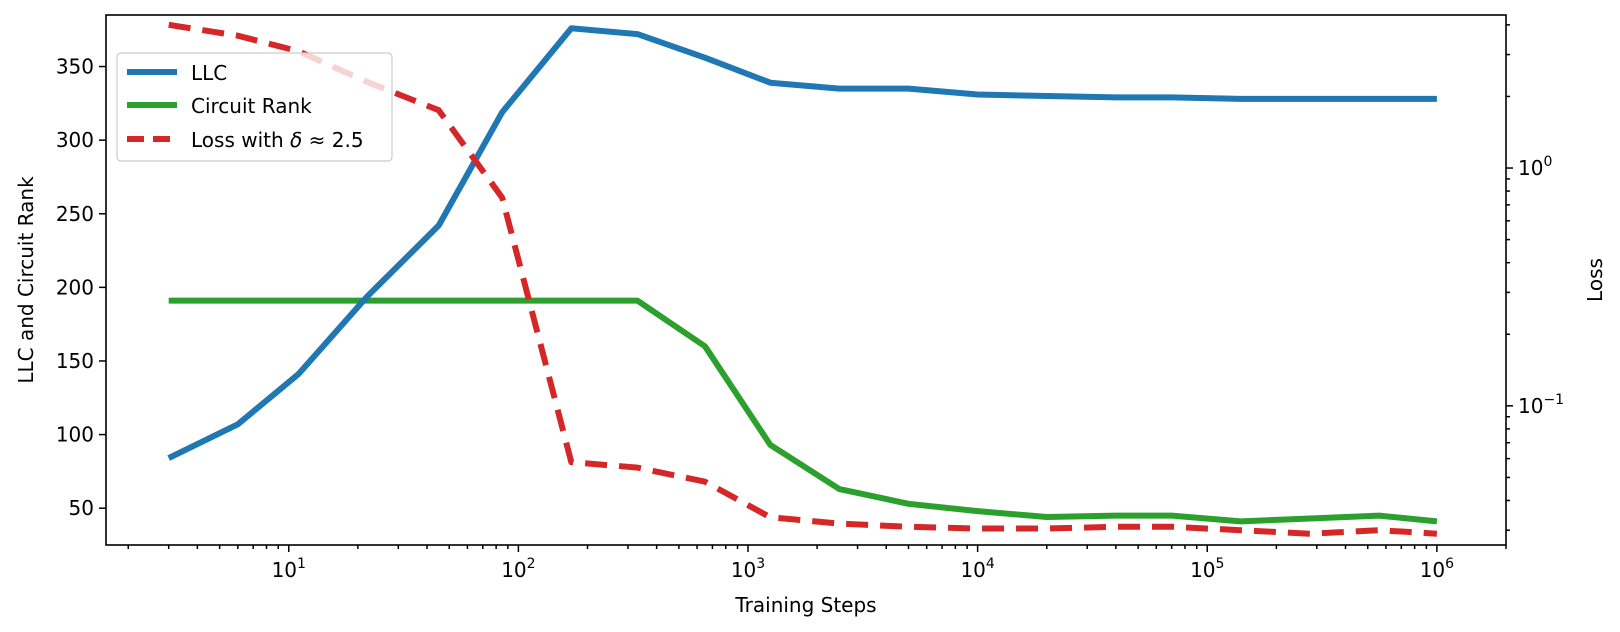  Describe the element at coordinates (75, 435) in the screenshot. I see `y-left-tick-label: 100` at that location.